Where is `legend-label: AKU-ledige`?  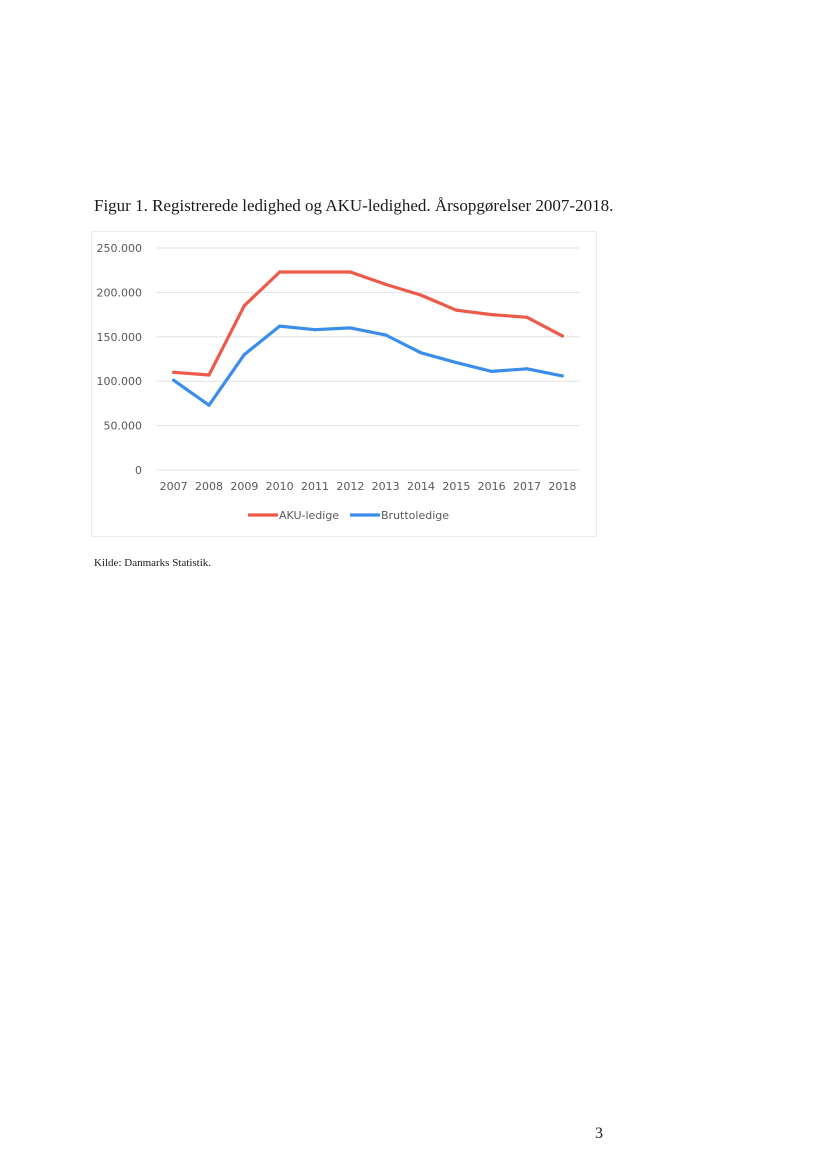
legend-label: AKU-ledige is located at coordinates (309, 515).